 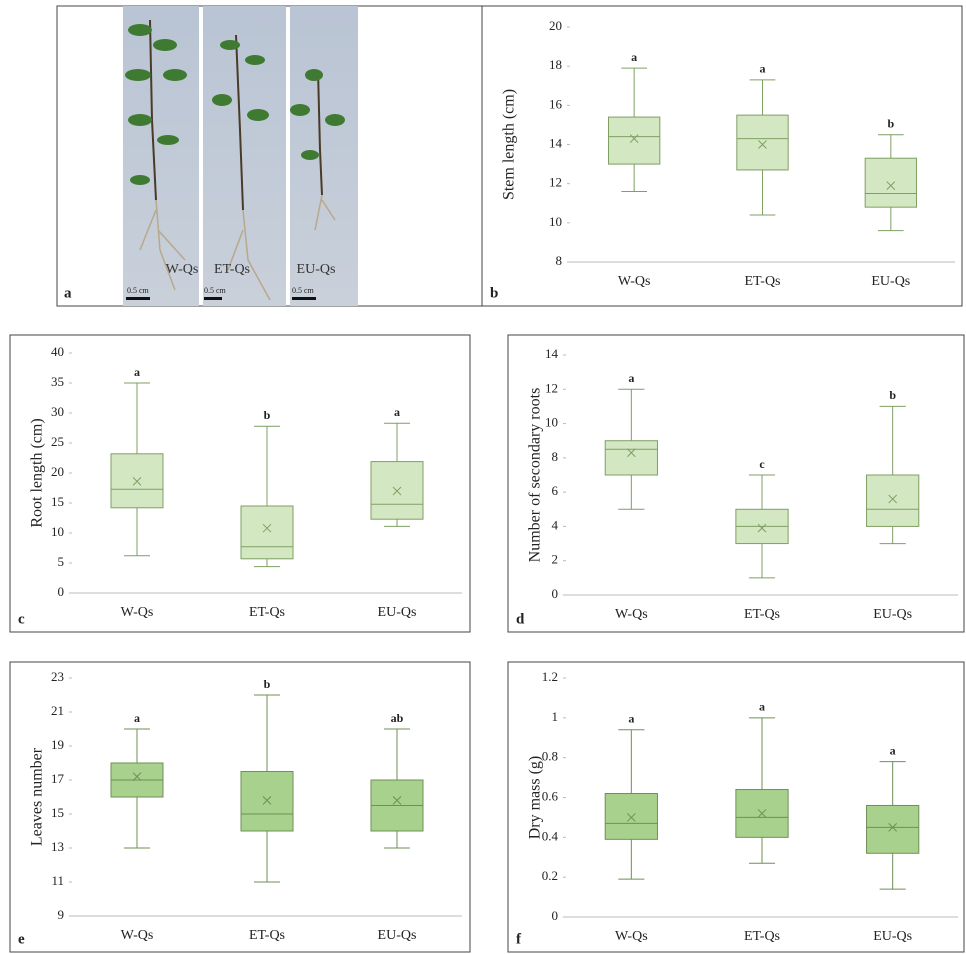 What do you see at coordinates (550, 756) in the screenshot?
I see `y-tick-label: 0.8` at bounding box center [550, 756].